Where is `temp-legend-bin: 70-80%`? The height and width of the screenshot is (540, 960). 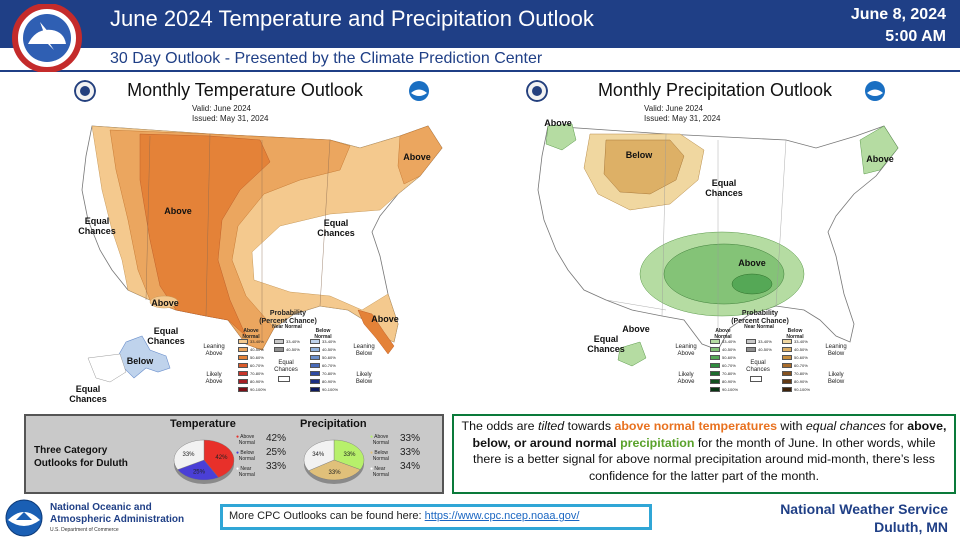 temp-legend-bin: 70-80% is located at coordinates (325, 373).